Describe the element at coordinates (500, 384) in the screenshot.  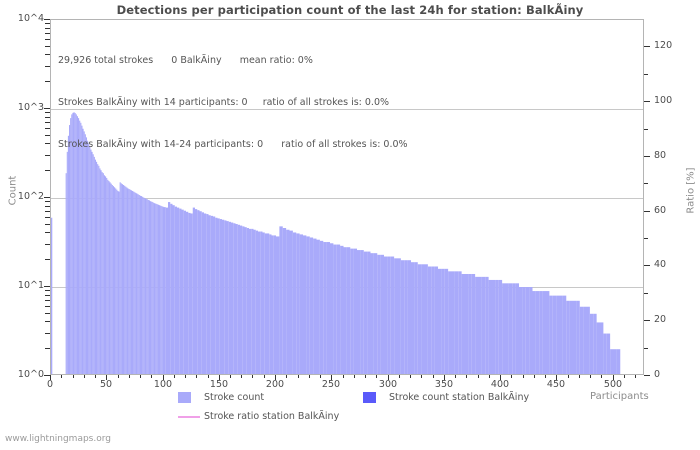
I see `x-tick-label: 400` at that location.